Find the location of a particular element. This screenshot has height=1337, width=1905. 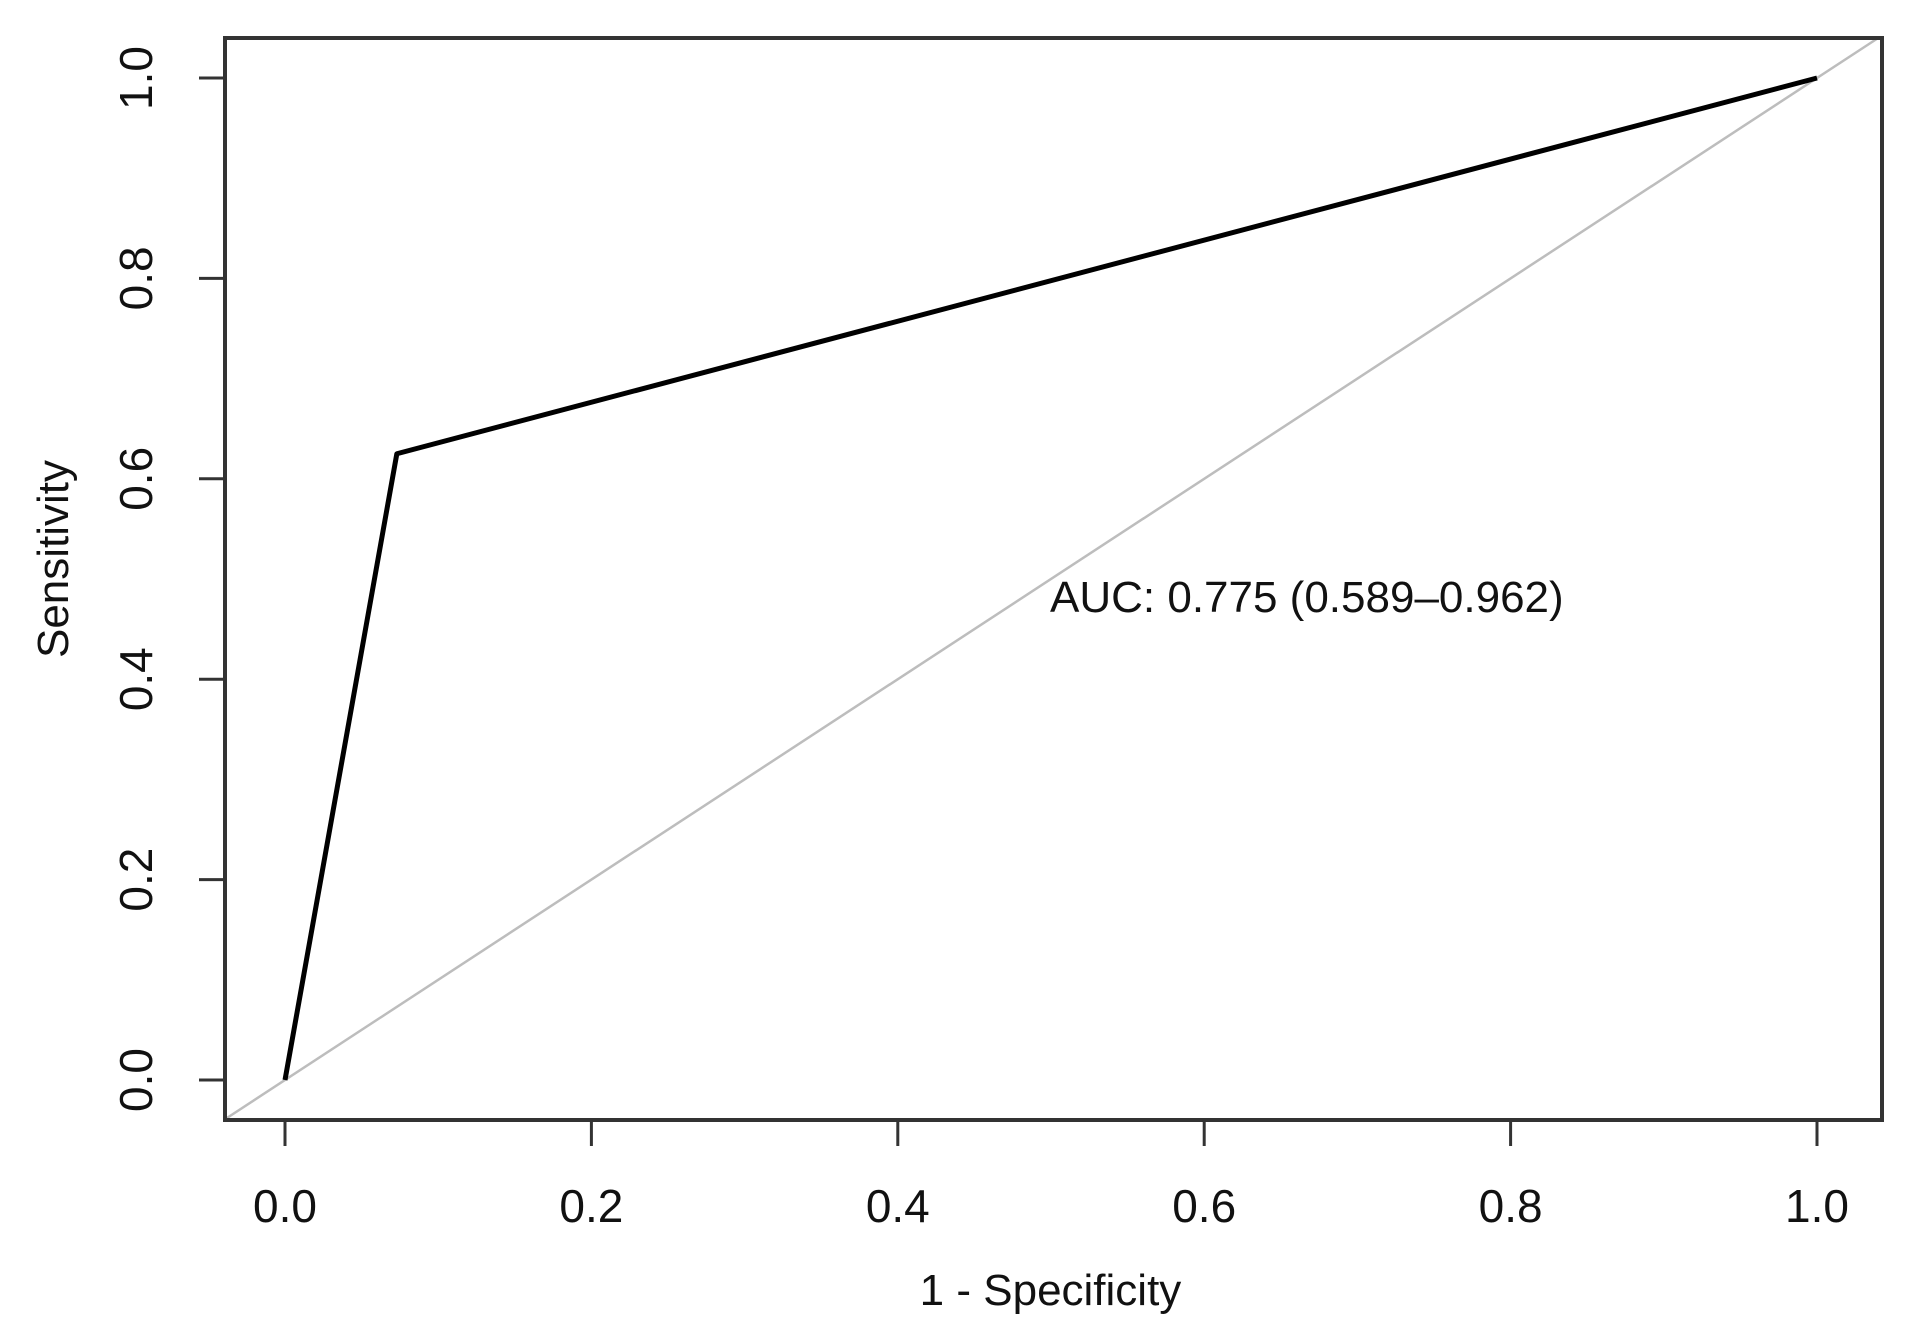

x-tick-label: 0.8 is located at coordinates (1511, 1206).